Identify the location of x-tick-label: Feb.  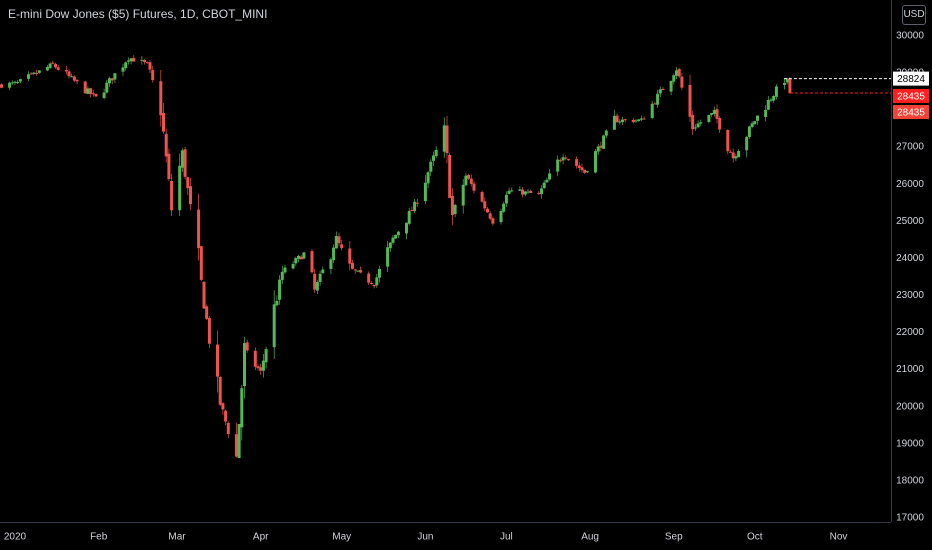
(99, 537).